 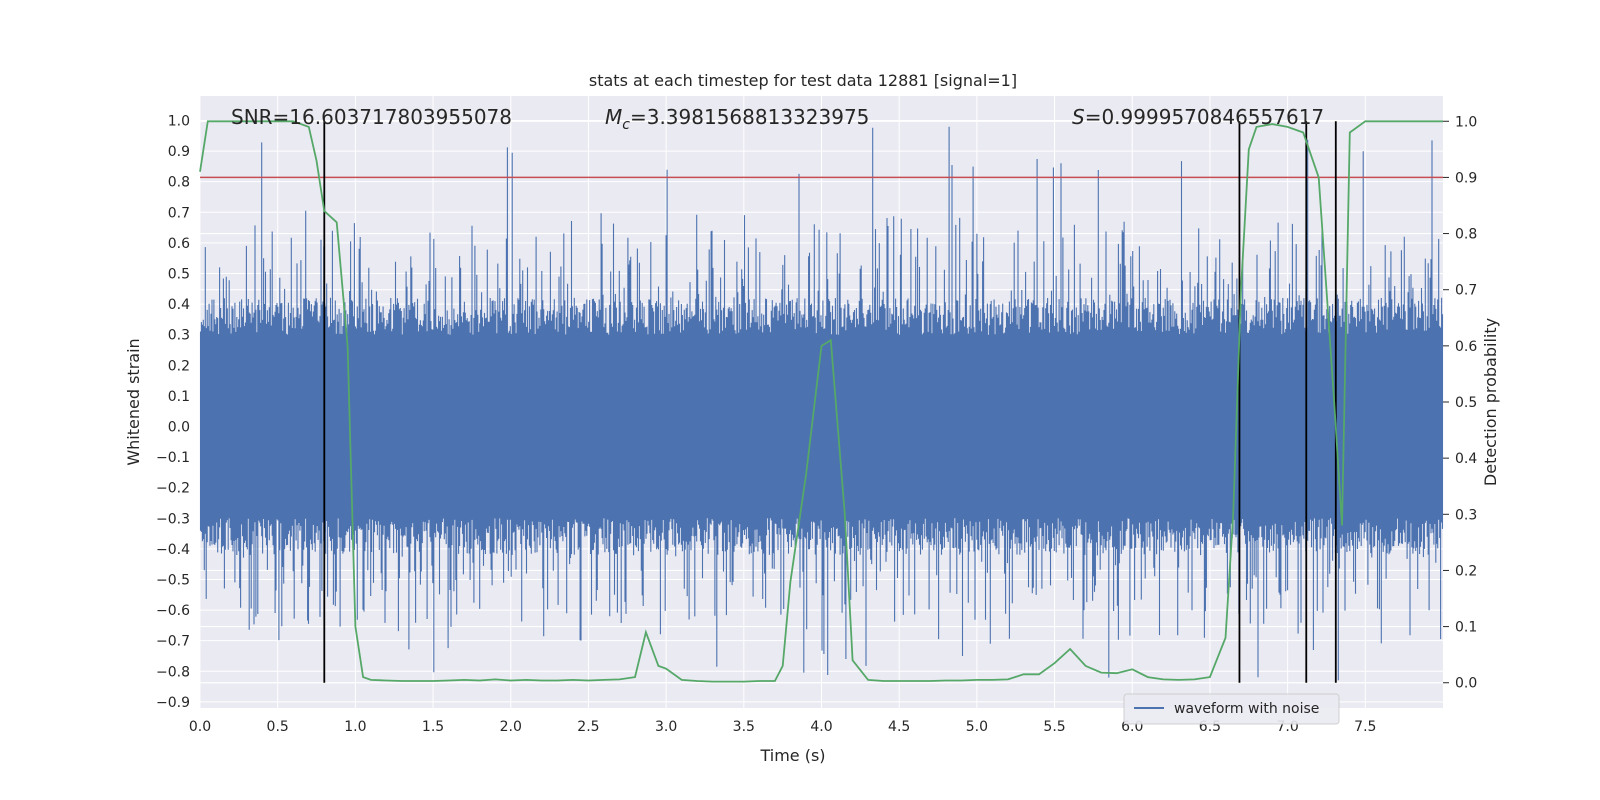 What do you see at coordinates (173, 611) in the screenshot?
I see `y-tick-label: −0.6` at bounding box center [173, 611].